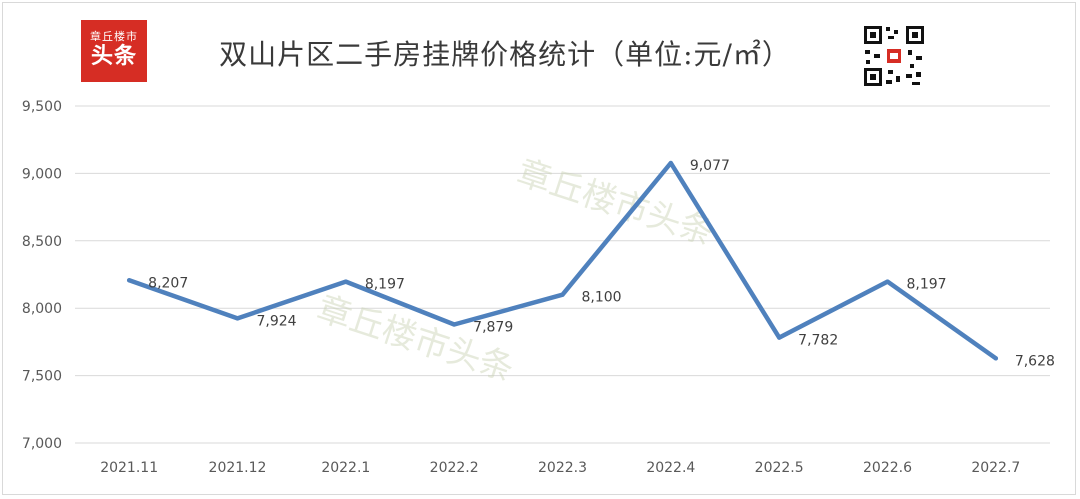  Describe the element at coordinates (710, 166) in the screenshot. I see `data-label: 9,077` at that location.